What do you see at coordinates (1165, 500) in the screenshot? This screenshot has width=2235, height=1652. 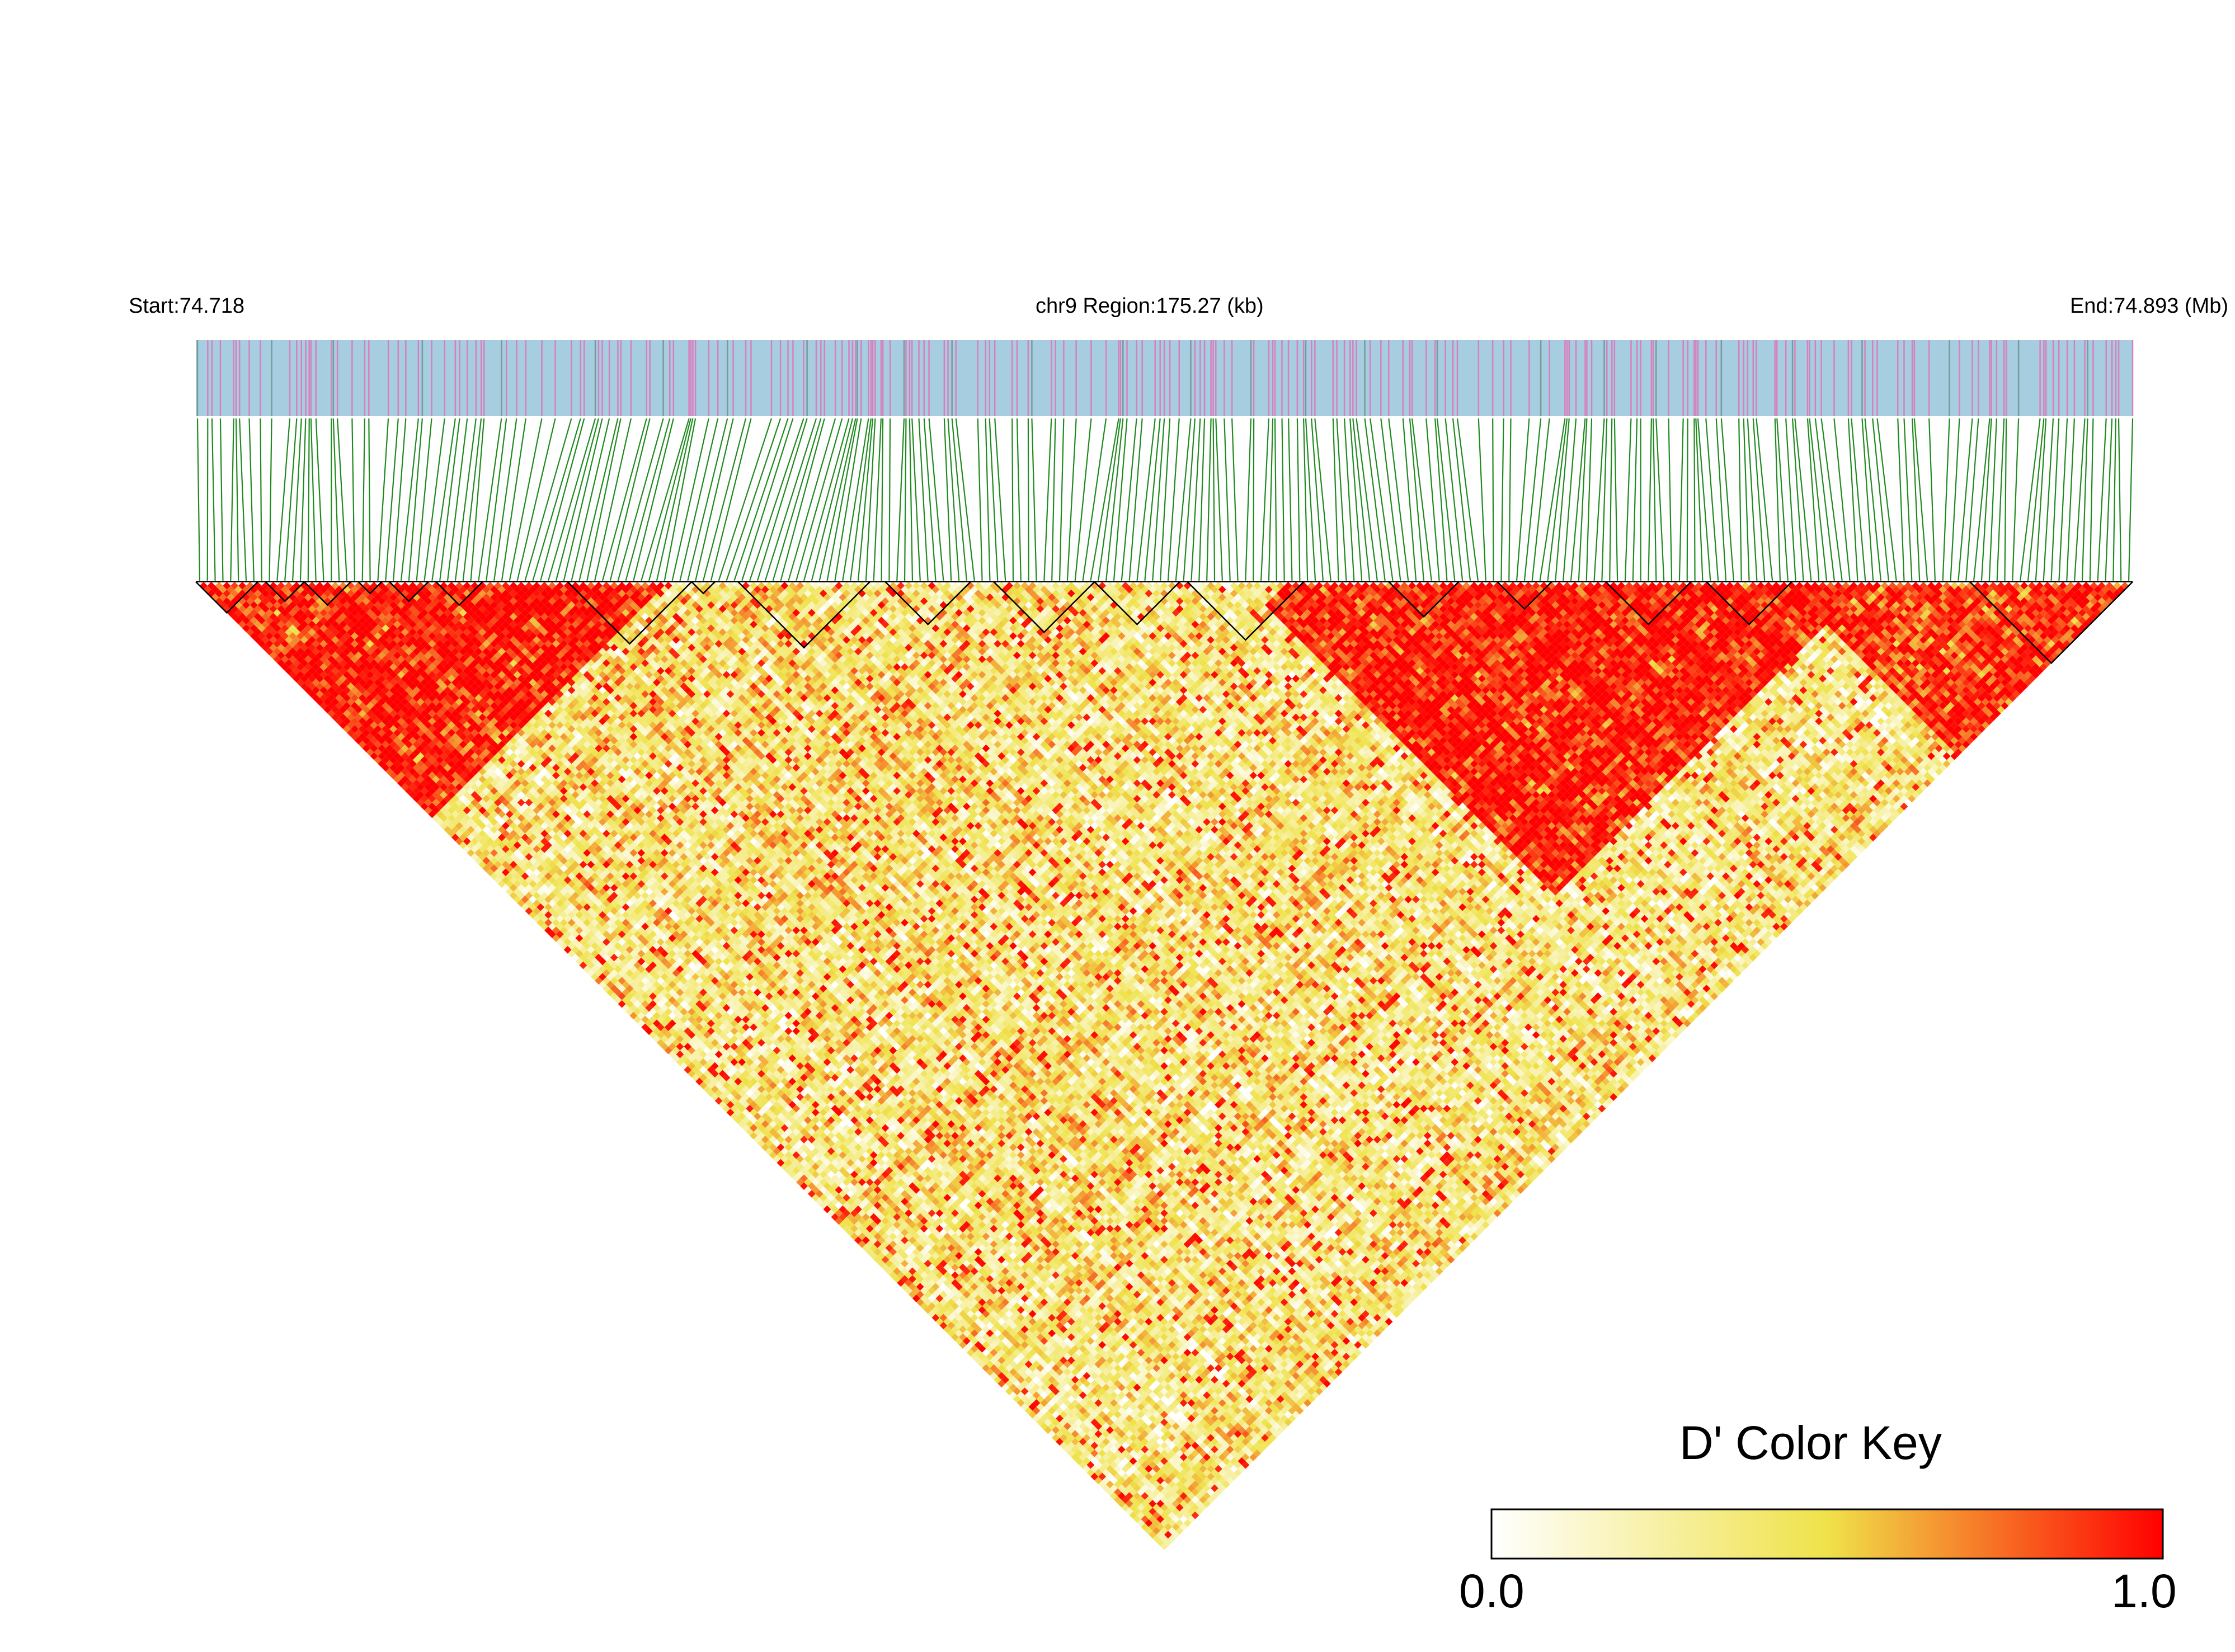 I see `snp-connector-lines` at bounding box center [1165, 500].